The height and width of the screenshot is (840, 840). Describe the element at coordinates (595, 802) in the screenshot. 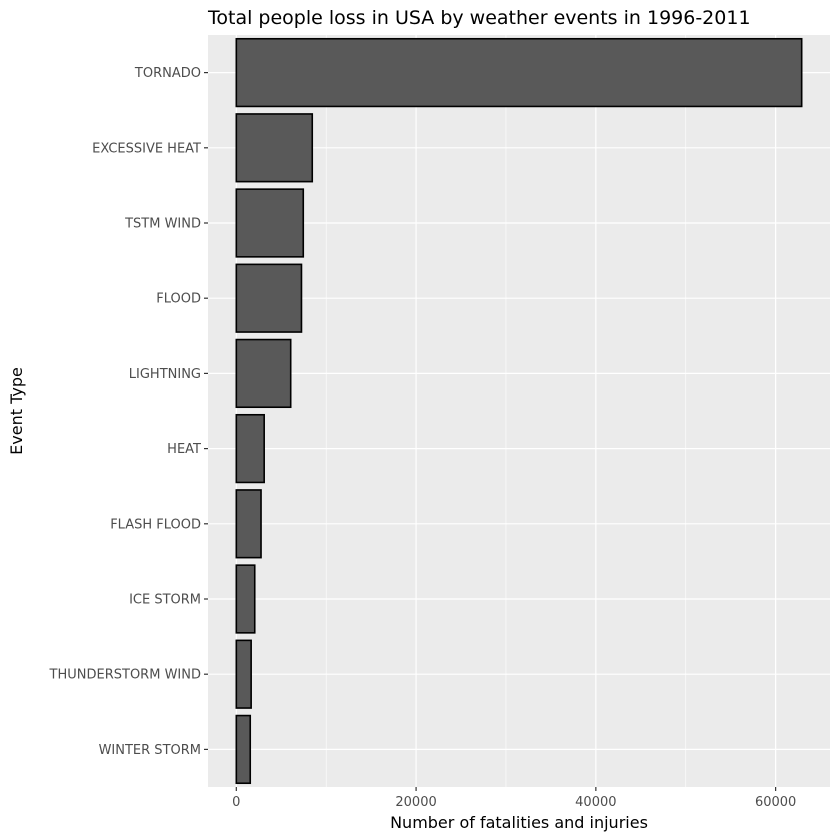

I see `x-tick-label: 40000` at that location.